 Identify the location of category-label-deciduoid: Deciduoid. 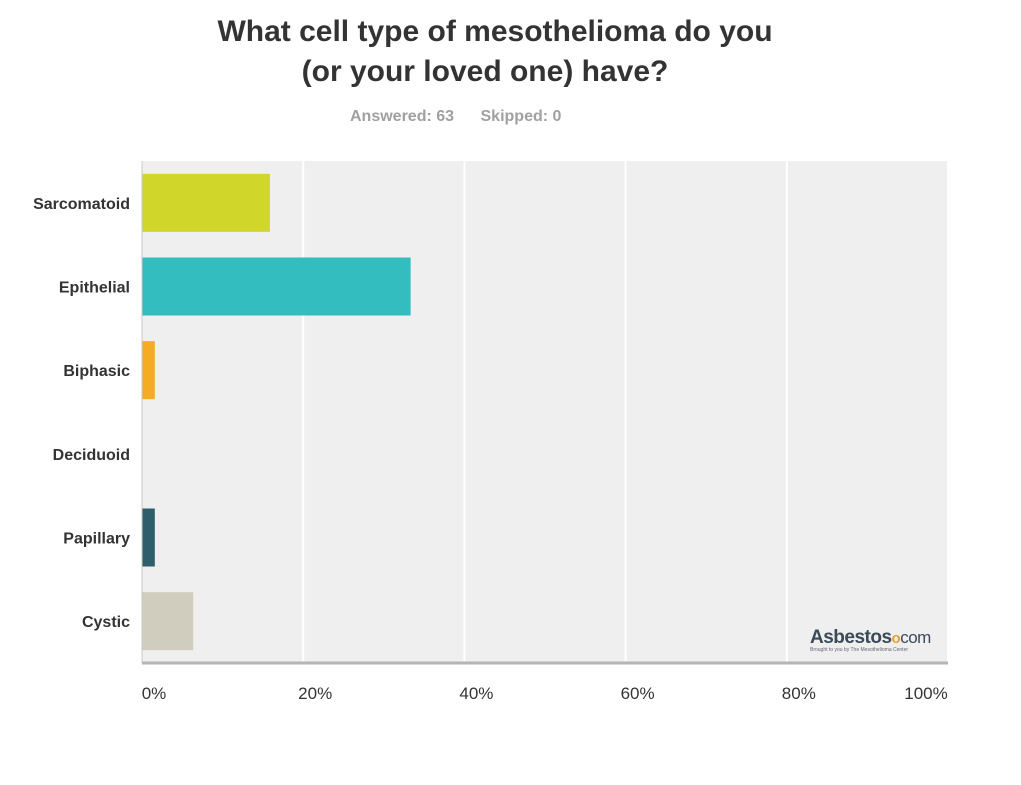
(91, 455).